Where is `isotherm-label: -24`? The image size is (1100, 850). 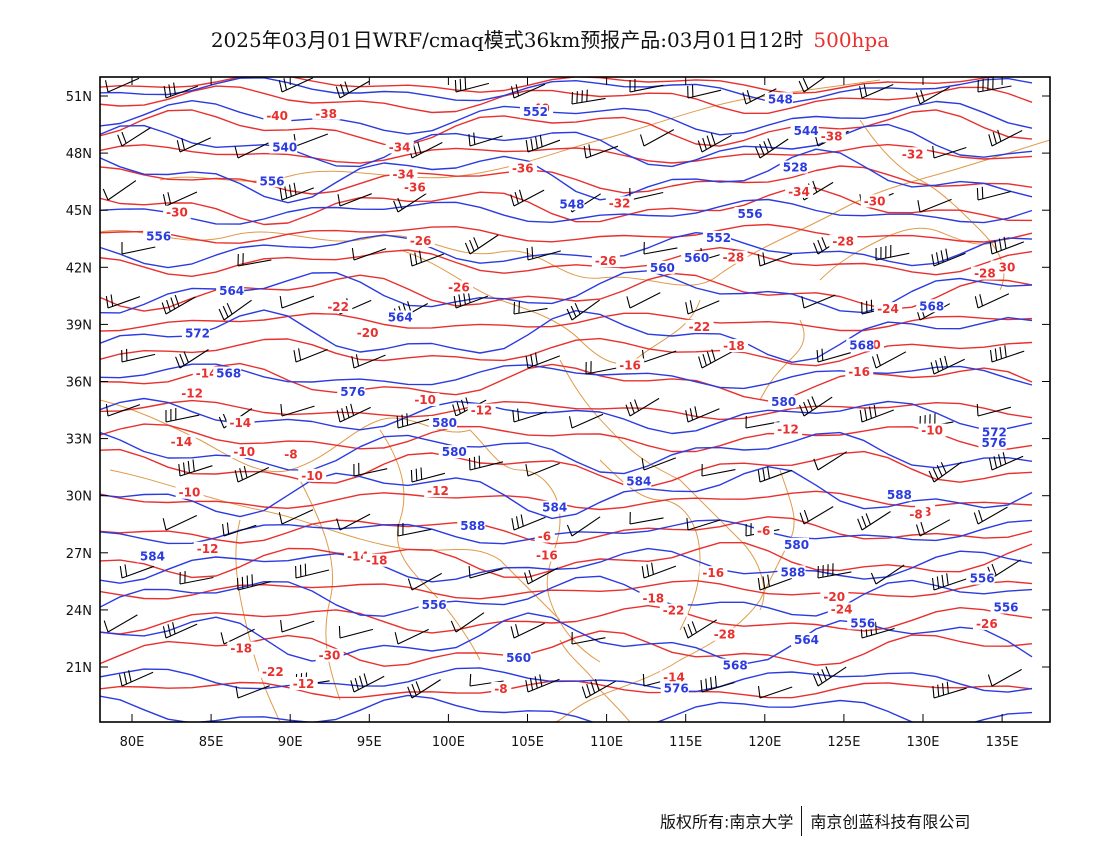 isotherm-label: -24 is located at coordinates (888, 309).